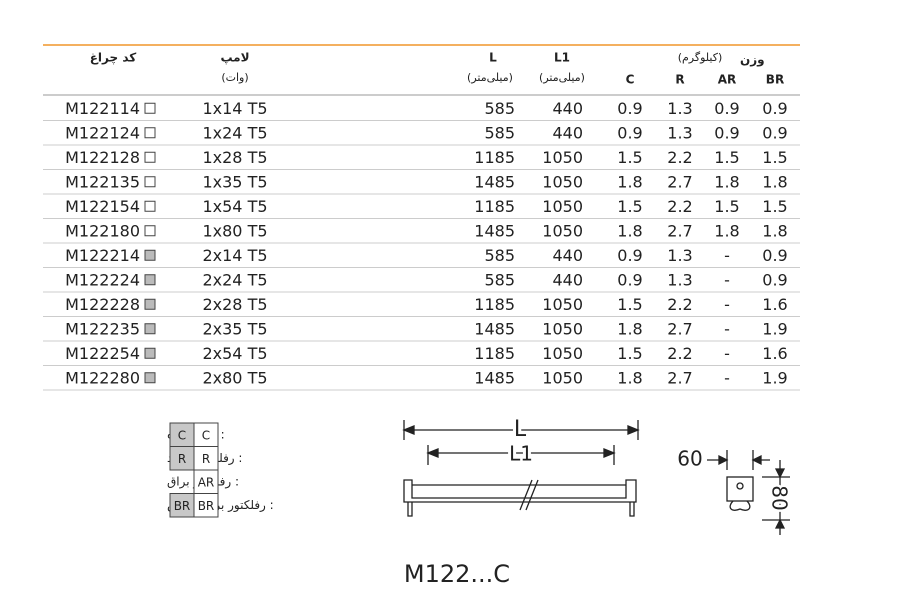 The image size is (900, 609). I want to click on cell-weight-br: 1.6, so click(774, 353).